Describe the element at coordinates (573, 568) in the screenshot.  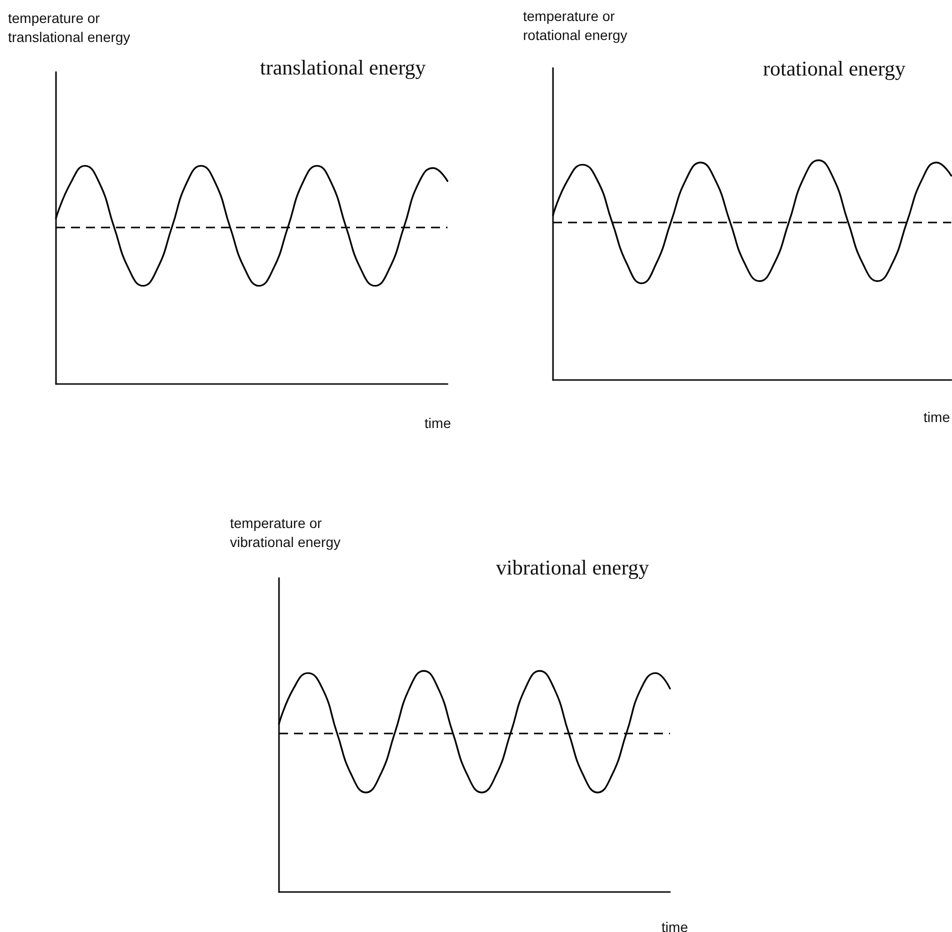
I see `chart-title: vibrational energy` at that location.